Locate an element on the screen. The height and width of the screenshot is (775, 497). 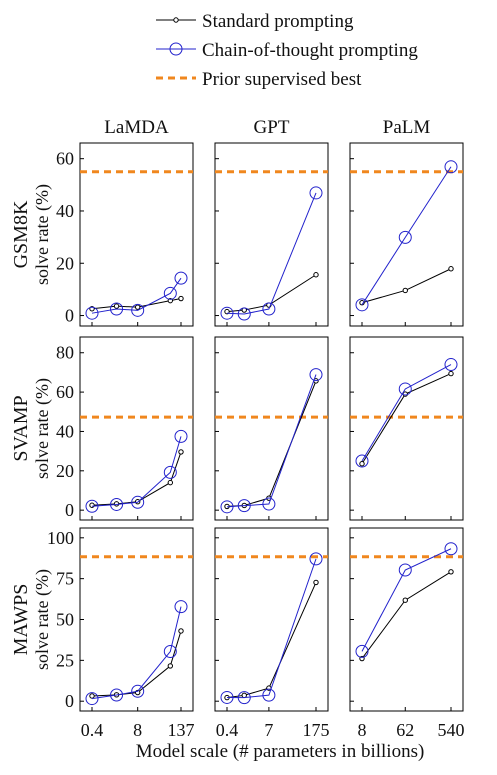
y-tick-label: 0 is located at coordinates (69, 316).